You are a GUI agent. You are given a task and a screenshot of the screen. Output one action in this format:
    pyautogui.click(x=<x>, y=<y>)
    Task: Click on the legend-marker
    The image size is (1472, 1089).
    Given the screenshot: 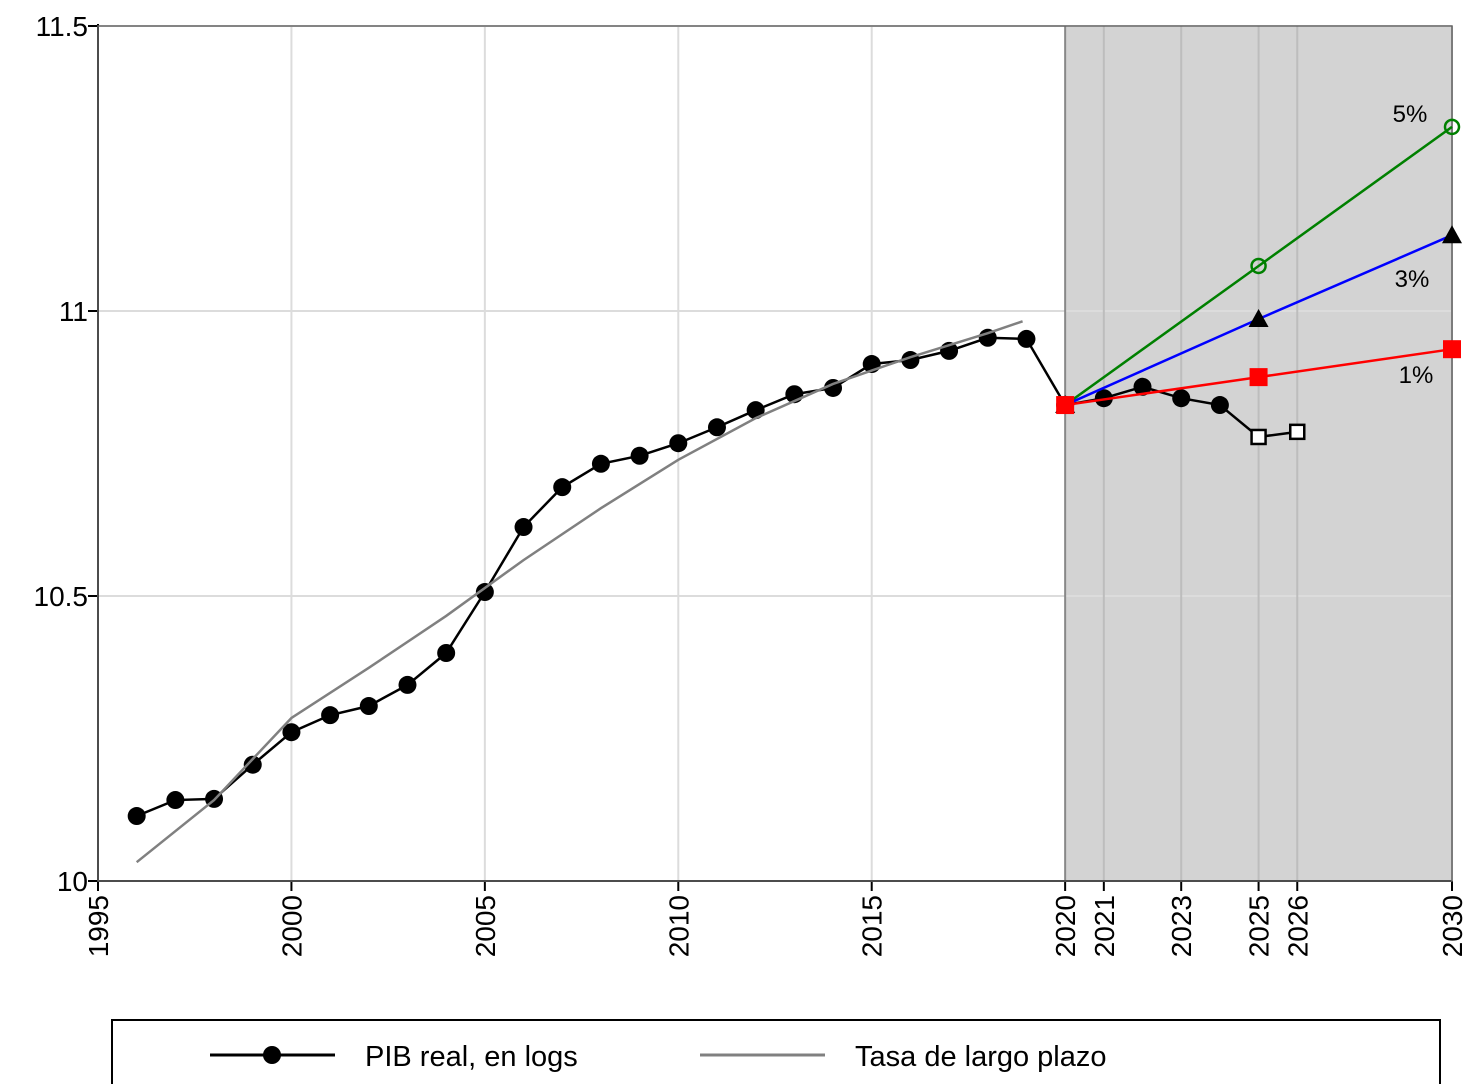 What is the action you would take?
    pyautogui.click(x=272, y=1055)
    